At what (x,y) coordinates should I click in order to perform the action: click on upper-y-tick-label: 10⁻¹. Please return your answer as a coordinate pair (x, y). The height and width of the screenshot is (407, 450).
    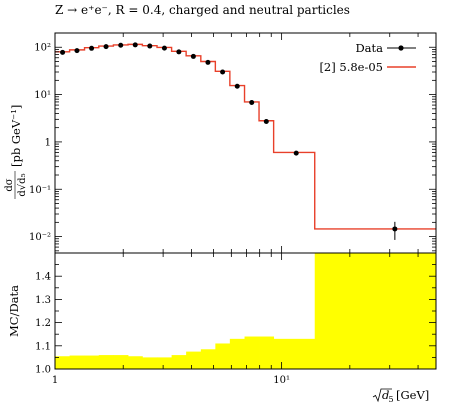
    Looking at the image, I should click on (40, 190).